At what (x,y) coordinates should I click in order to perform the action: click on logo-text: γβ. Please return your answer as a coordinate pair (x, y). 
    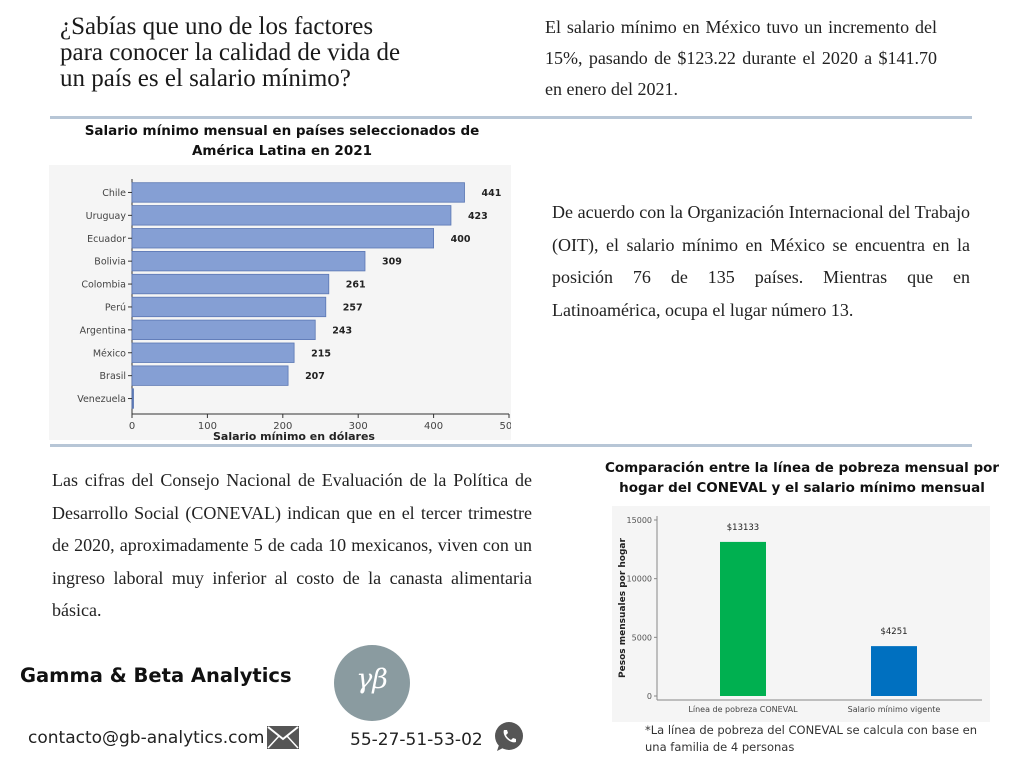
    Looking at the image, I should click on (372, 679).